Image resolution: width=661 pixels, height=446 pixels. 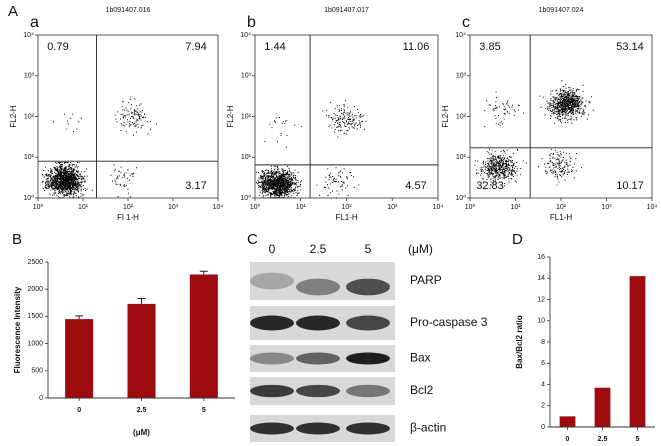 What do you see at coordinates (17, 329) in the screenshot?
I see `y-axis-label: Fluorescence Intensity` at bounding box center [17, 329].